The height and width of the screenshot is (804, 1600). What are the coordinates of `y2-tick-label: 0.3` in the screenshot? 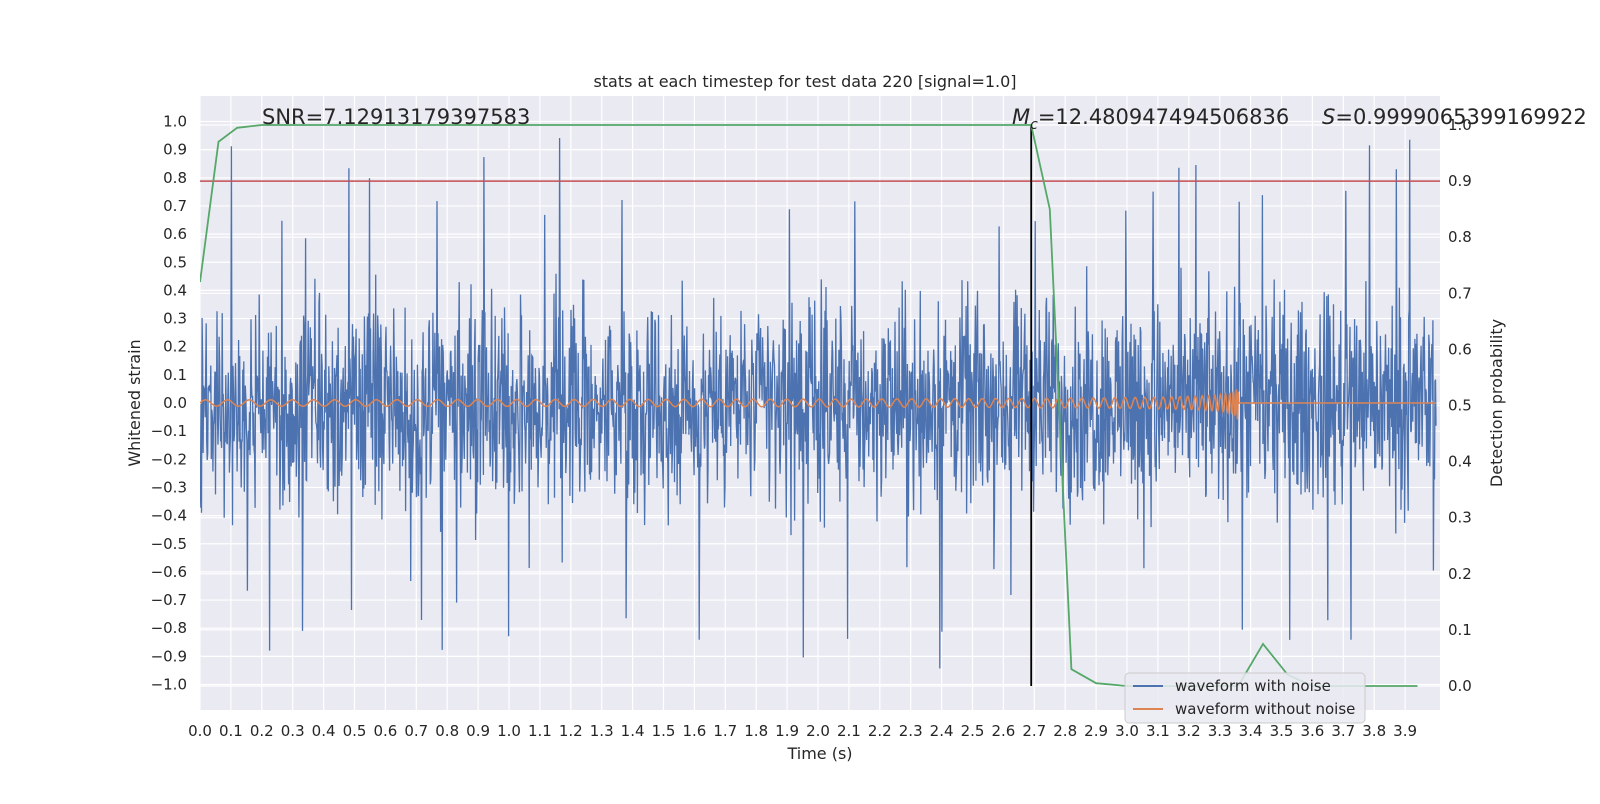 It's located at (1460, 518).